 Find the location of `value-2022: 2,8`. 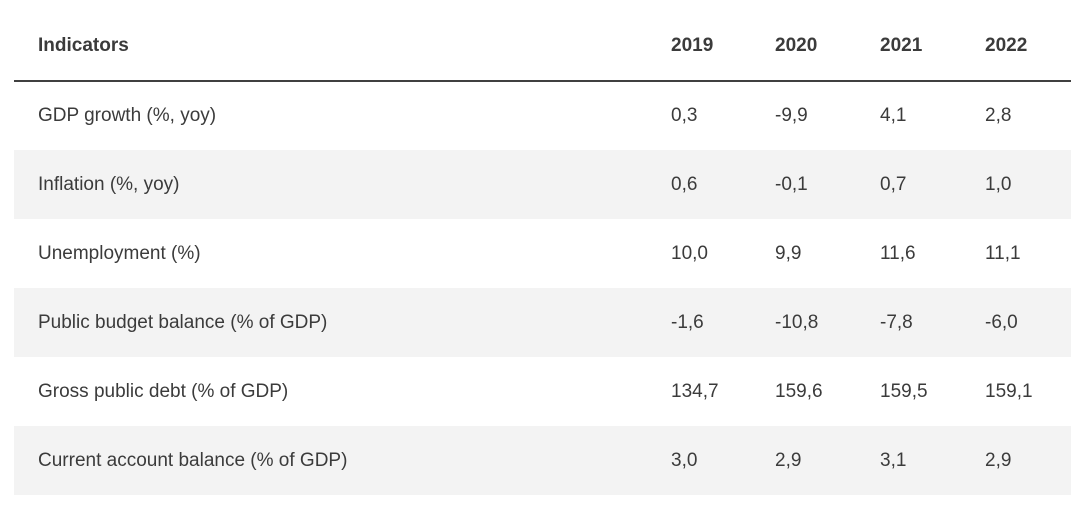

value-2022: 2,8 is located at coordinates (998, 115).